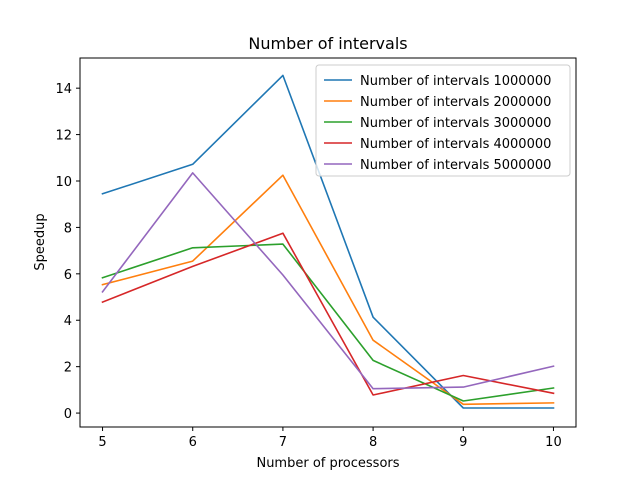  What do you see at coordinates (102, 442) in the screenshot?
I see `x-tick-label: 5` at bounding box center [102, 442].